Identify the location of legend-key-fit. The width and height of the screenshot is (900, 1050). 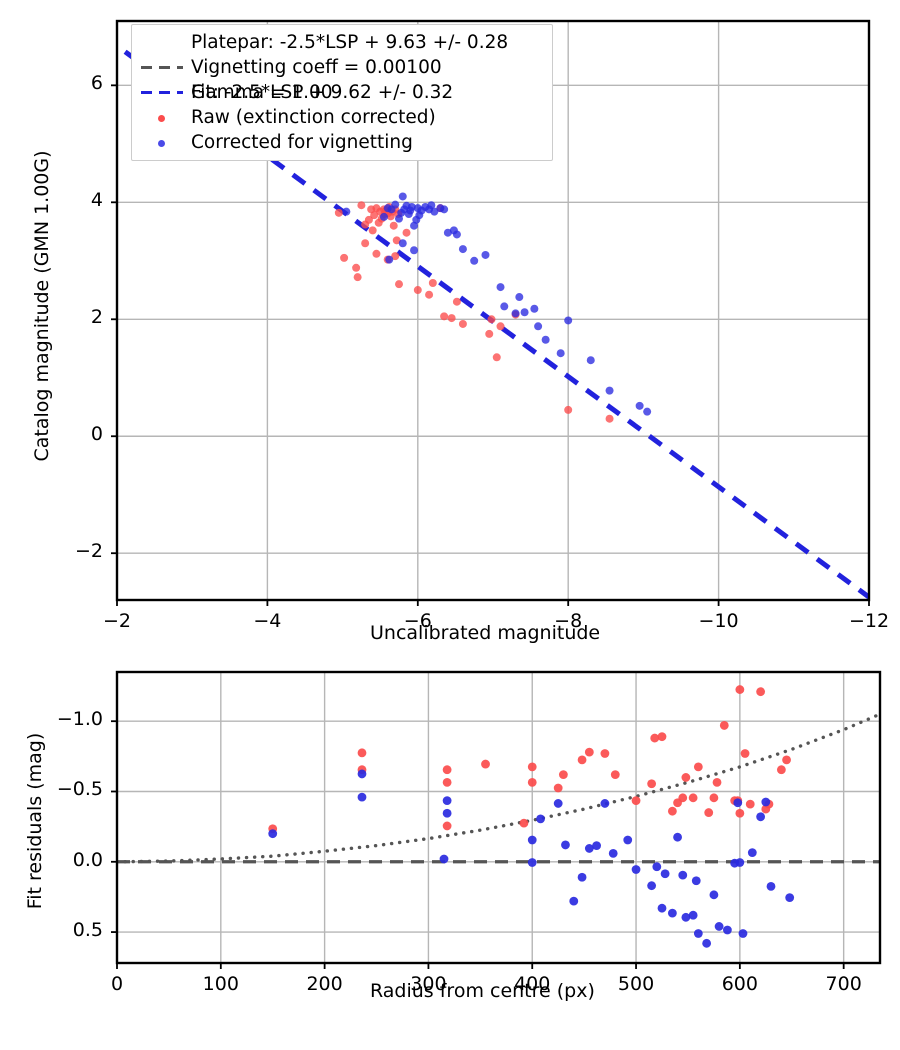
(162, 92).